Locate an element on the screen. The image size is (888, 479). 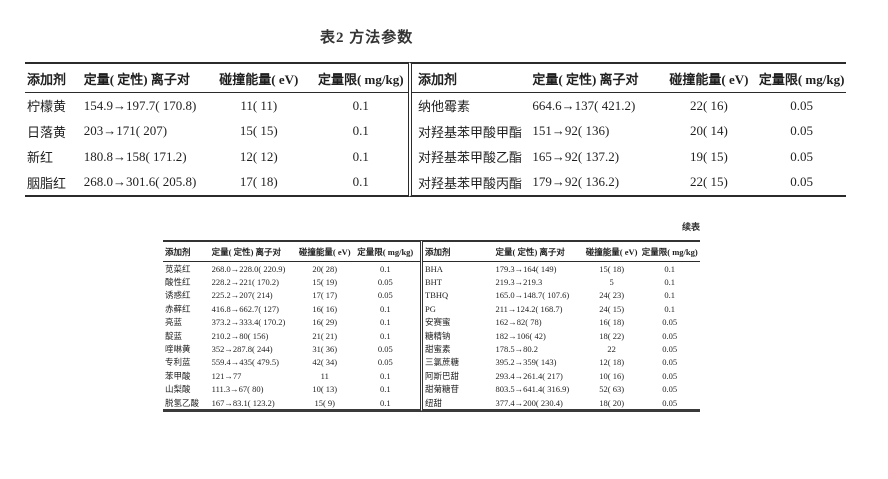
table-cell: 559.4→435( 479.5) is located at coordinates (245, 362).